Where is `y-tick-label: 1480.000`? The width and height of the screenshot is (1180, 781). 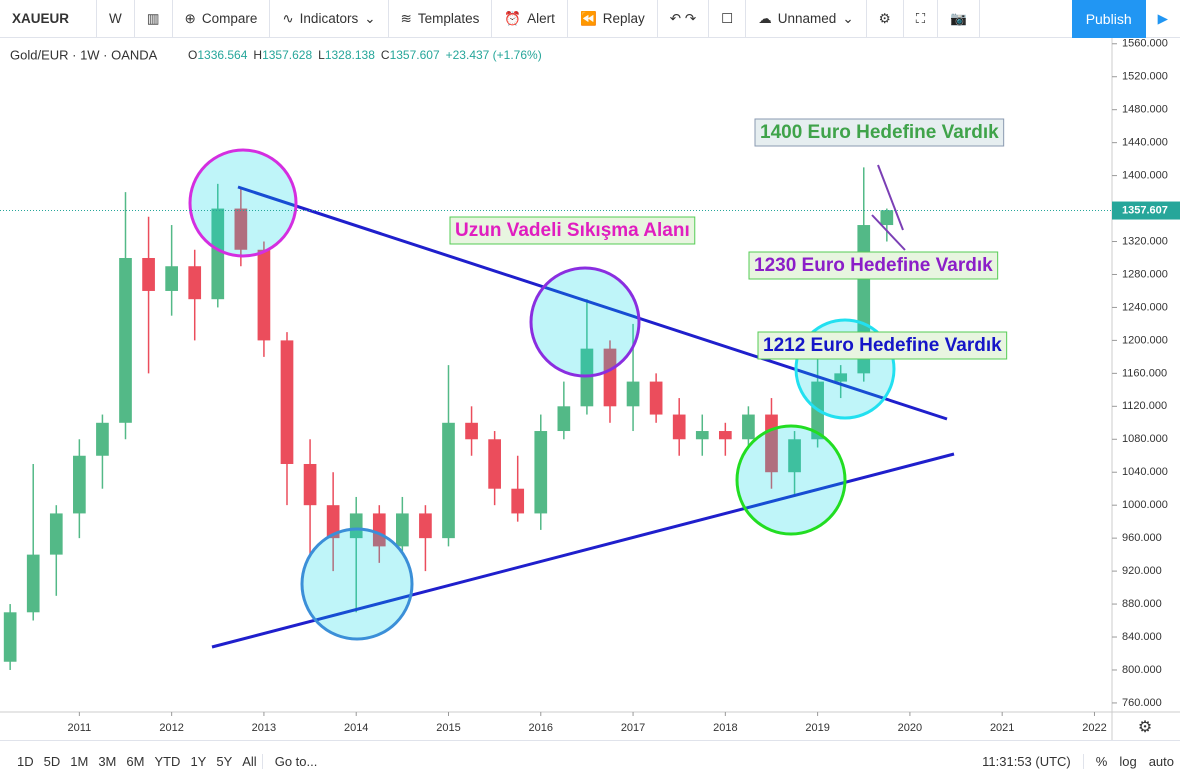 y-tick-label: 1480.000 is located at coordinates (1145, 110).